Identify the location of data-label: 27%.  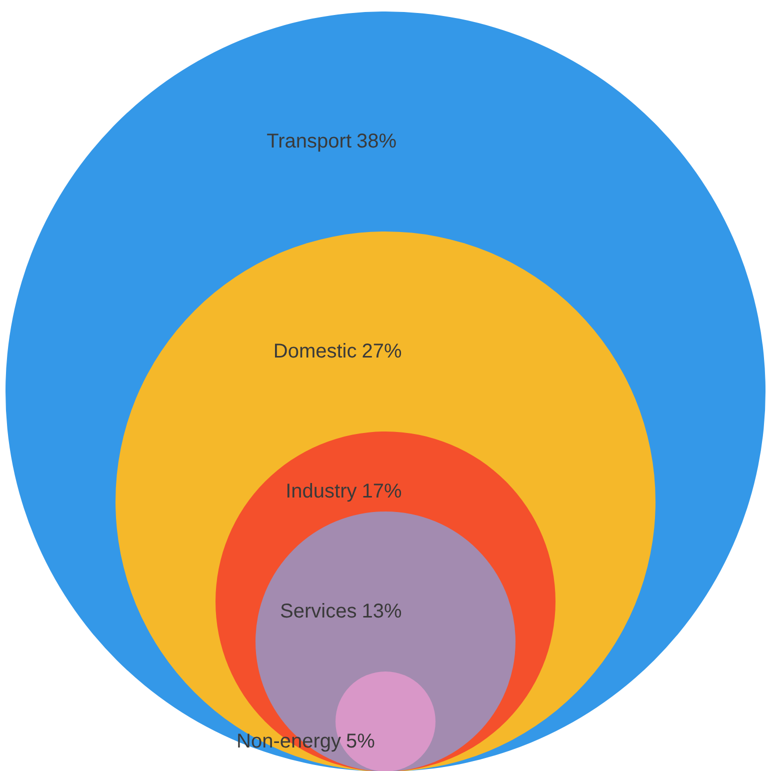
(382, 351).